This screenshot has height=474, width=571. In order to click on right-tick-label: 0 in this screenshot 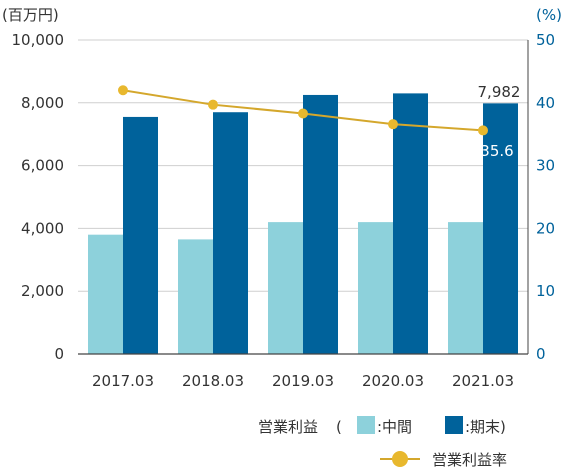, I will do `click(541, 354)`.